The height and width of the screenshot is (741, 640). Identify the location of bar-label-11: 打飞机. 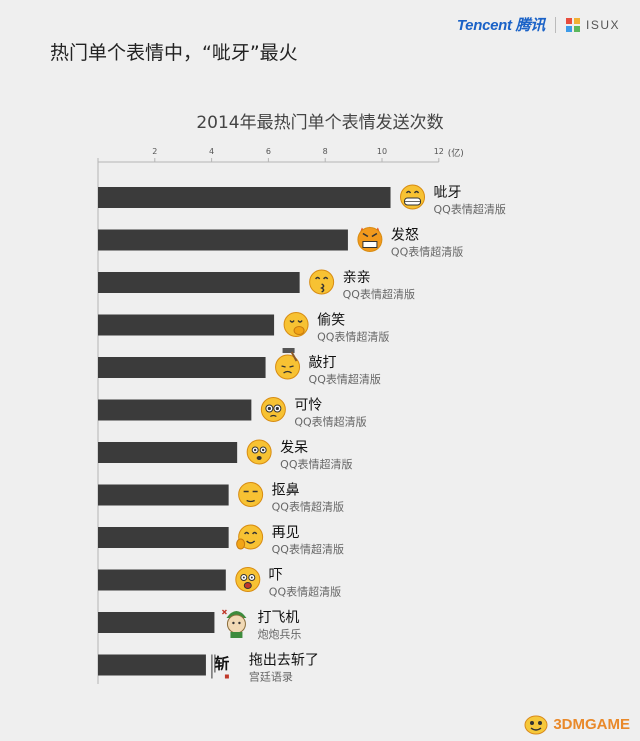
(278, 617).